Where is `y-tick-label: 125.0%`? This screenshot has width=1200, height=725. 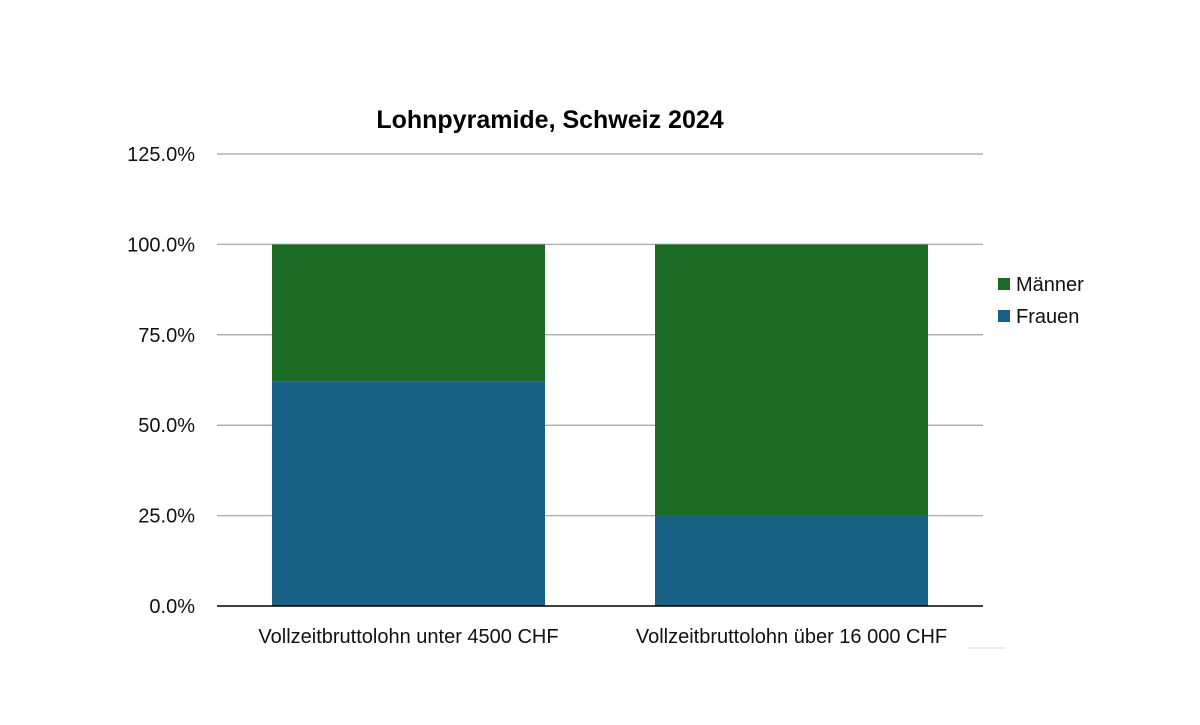 y-tick-label: 125.0% is located at coordinates (161, 155).